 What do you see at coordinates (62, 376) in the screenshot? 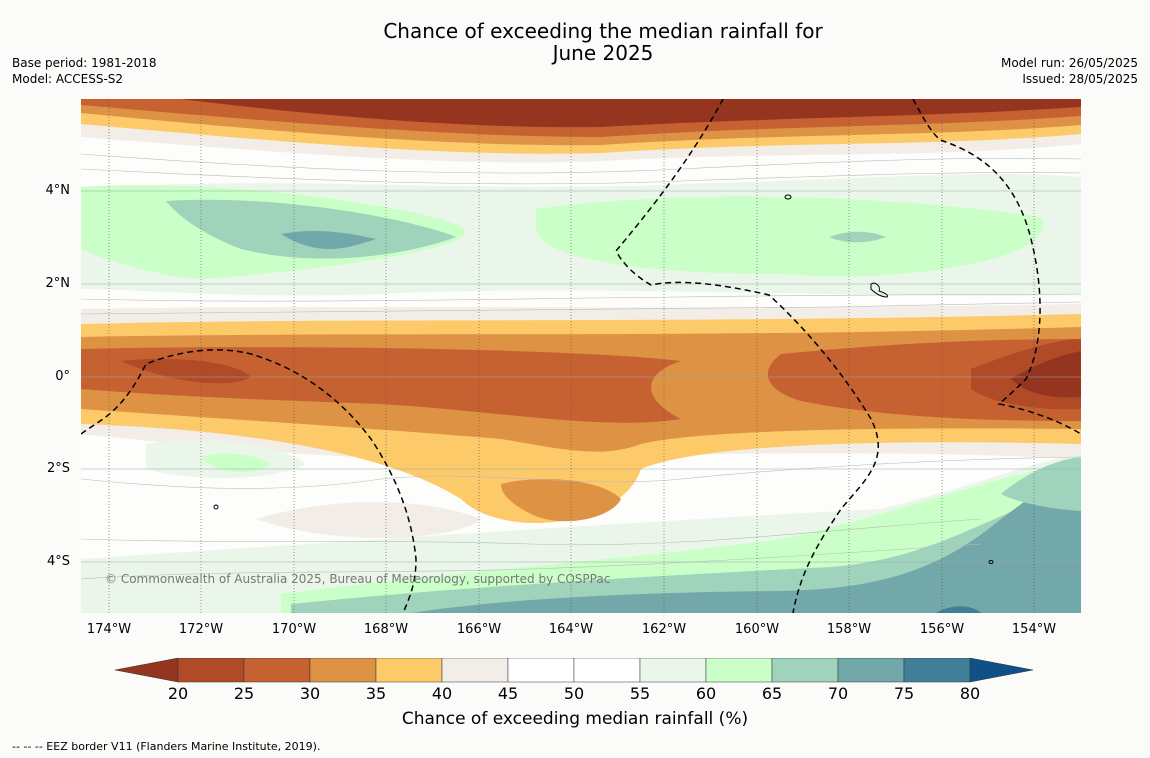
I see `y-tick-0: 0°` at bounding box center [62, 376].